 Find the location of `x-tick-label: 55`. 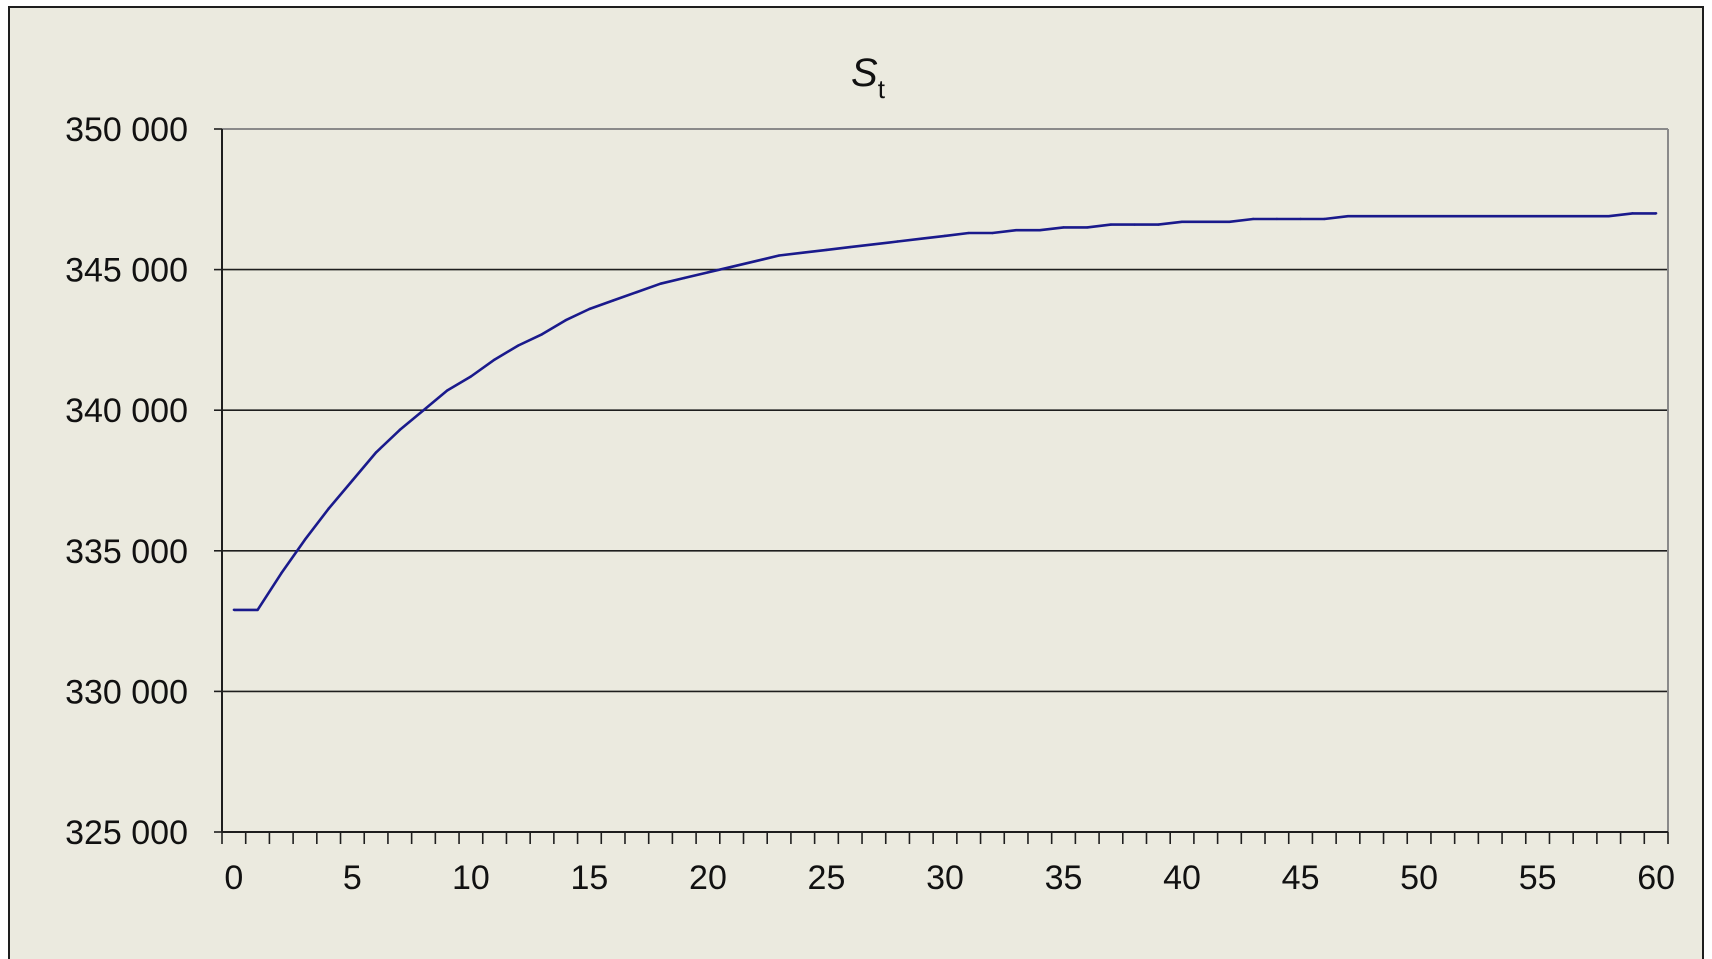

x-tick-label: 55 is located at coordinates (1538, 878).